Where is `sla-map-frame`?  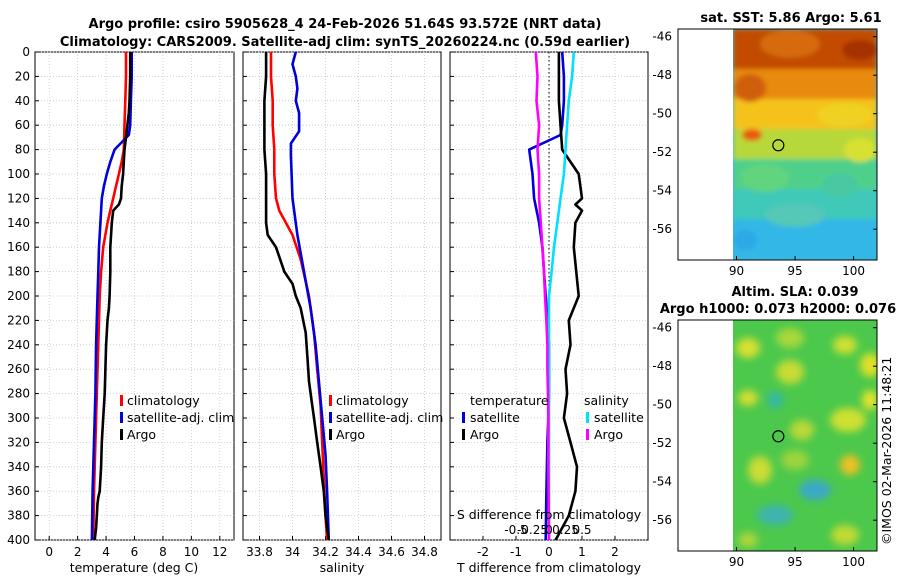
sla-map-frame is located at coordinates (777, 435).